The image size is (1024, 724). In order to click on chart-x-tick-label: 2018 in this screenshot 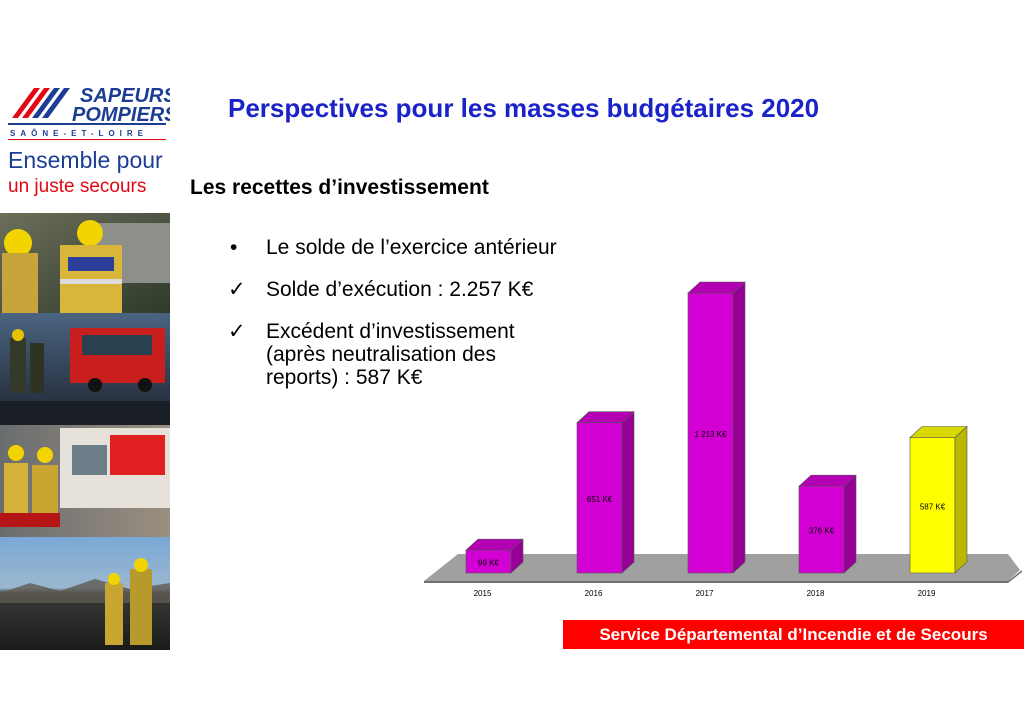, I will do `click(816, 593)`.